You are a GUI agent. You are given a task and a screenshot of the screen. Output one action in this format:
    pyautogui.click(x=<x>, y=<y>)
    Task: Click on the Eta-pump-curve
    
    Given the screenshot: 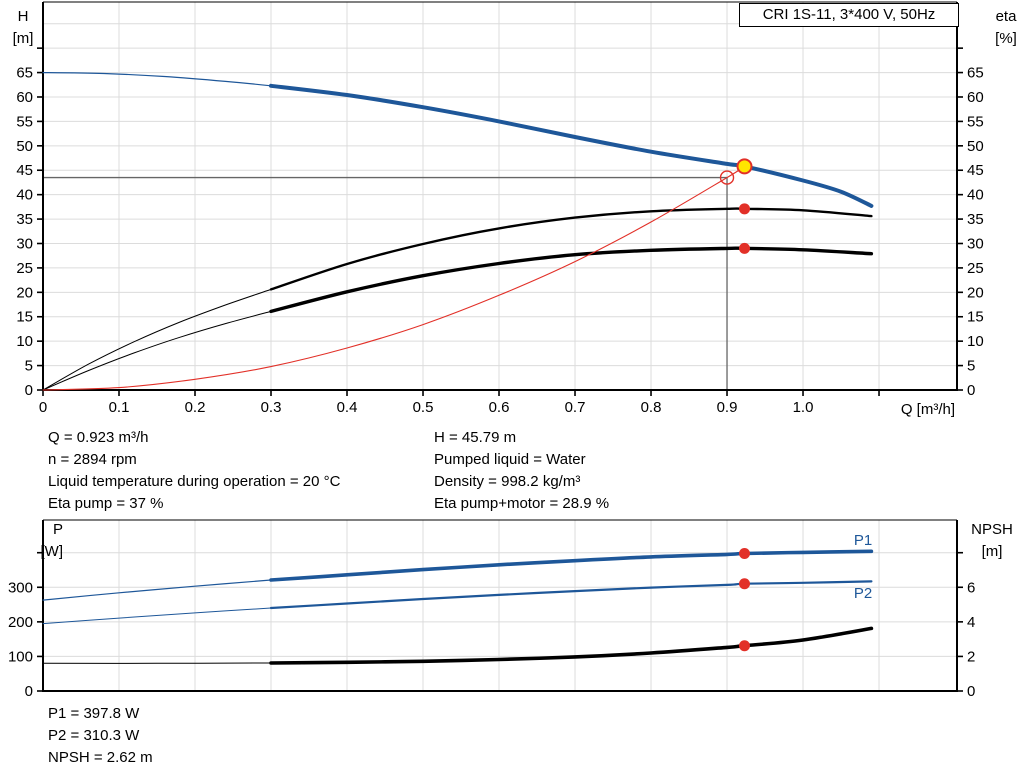 What is the action you would take?
    pyautogui.click(x=571, y=249)
    